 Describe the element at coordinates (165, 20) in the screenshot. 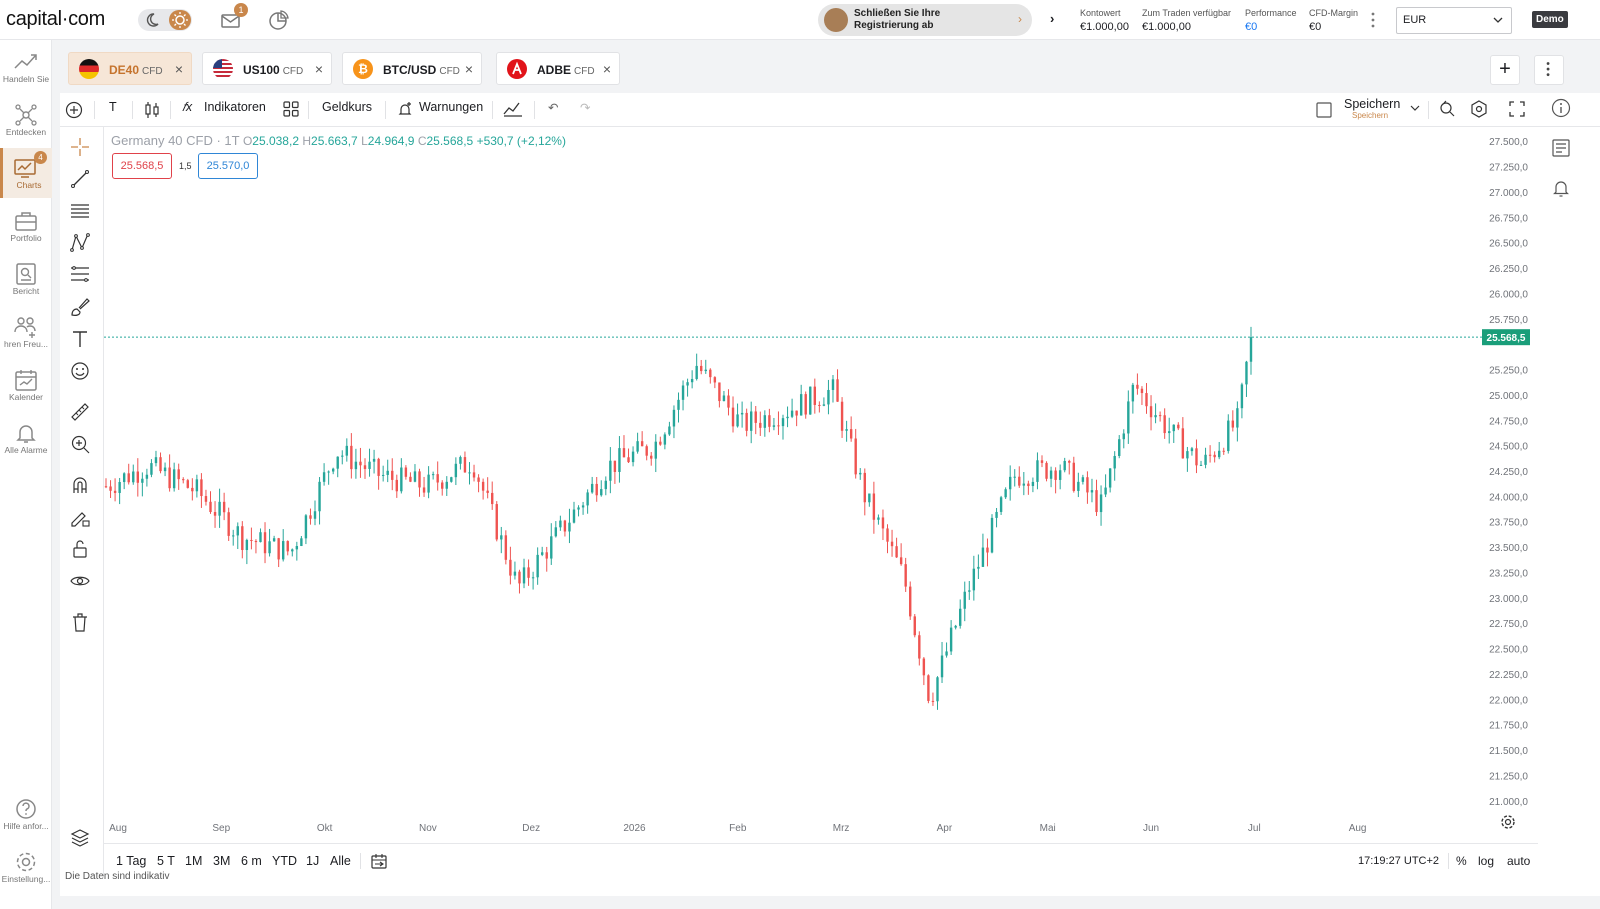

I see `theme-toggle` at that location.